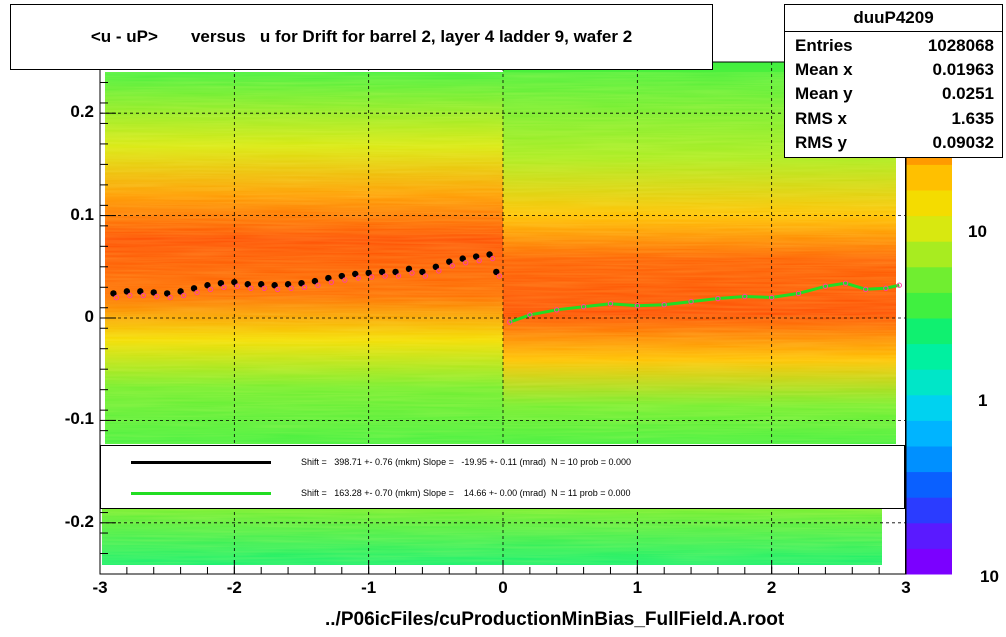 This screenshot has width=1006, height=637. I want to click on stat-value: 0.0251, so click(968, 93).